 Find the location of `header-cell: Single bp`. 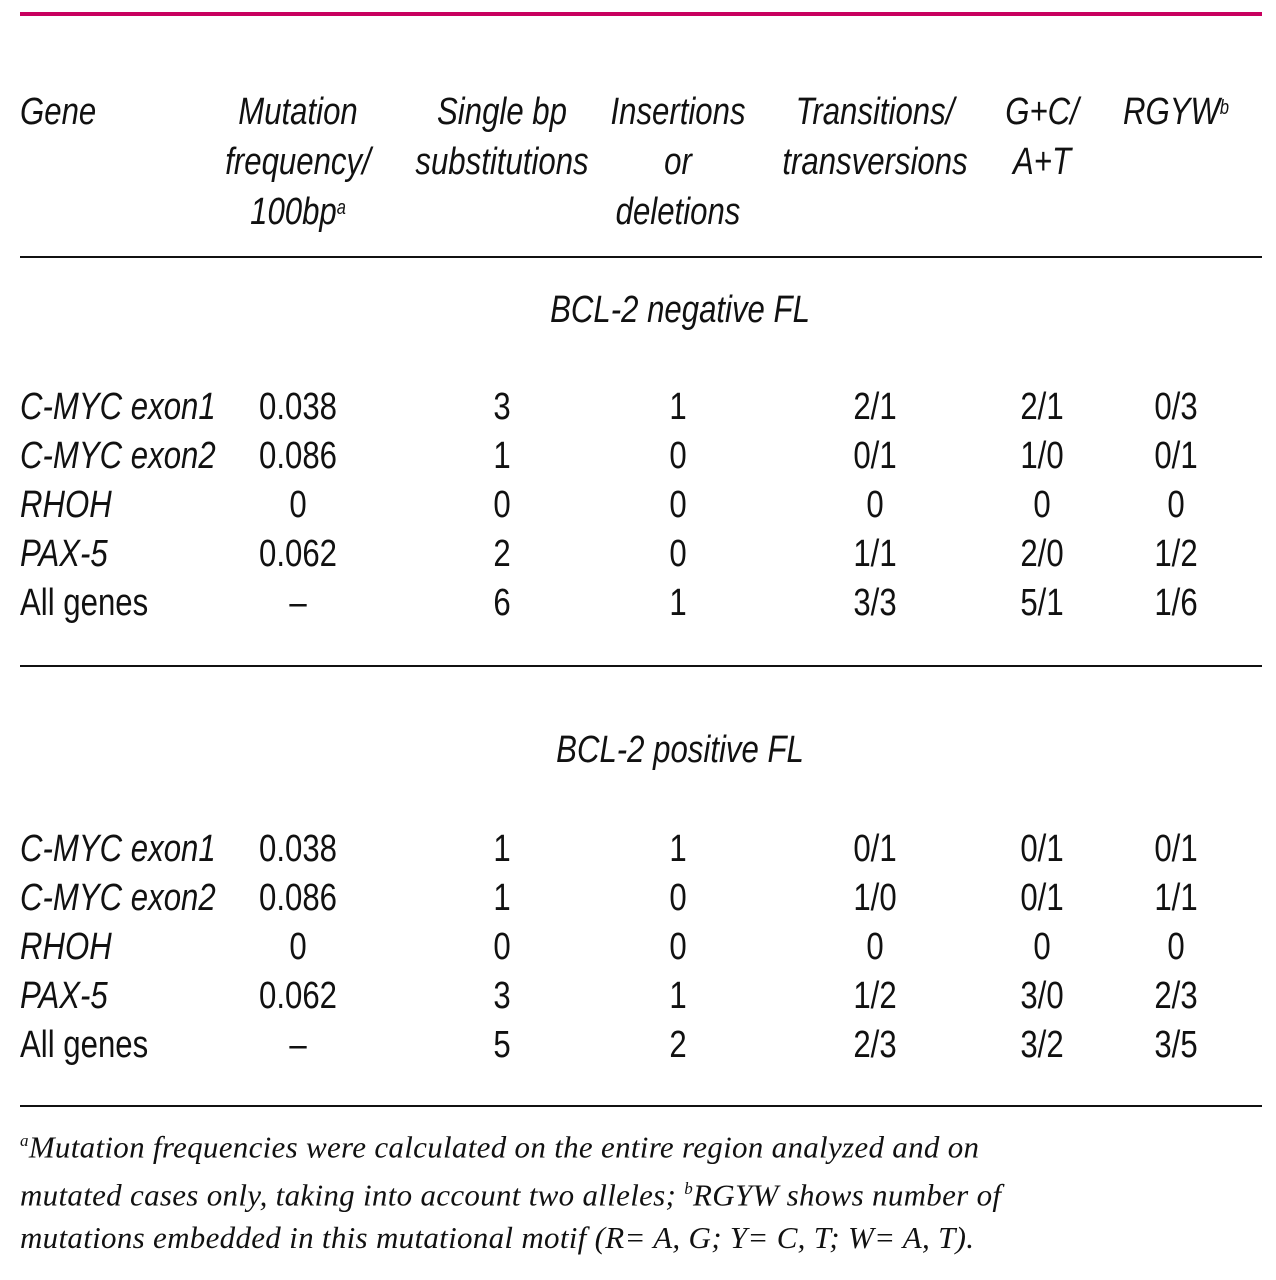

header-cell: Single bp is located at coordinates (502, 112).